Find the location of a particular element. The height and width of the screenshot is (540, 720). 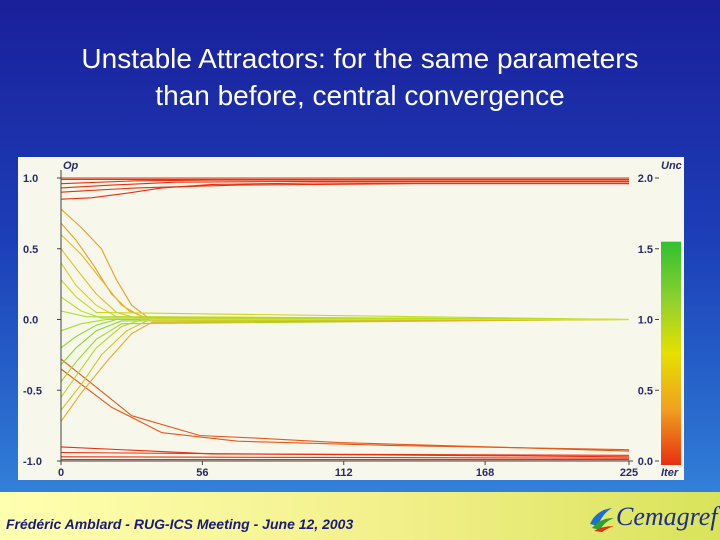

y2-tick-label-0: 2.0 is located at coordinates (645, 179).